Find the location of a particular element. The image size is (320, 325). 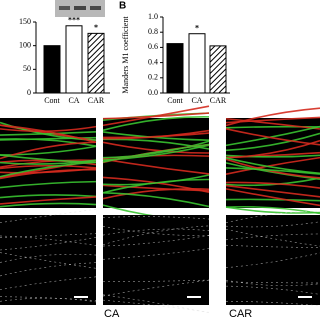

y-tick-label: 0.2 is located at coordinates (153, 77).